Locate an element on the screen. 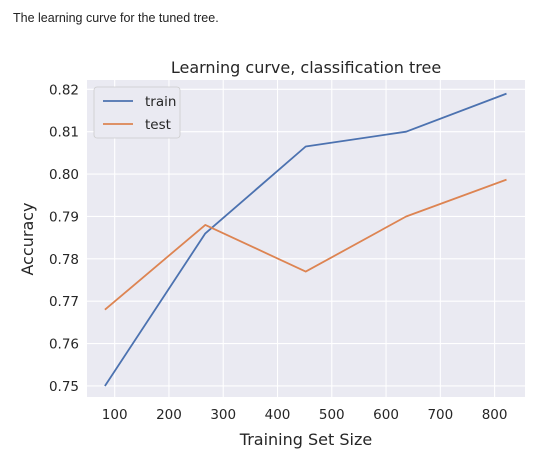 The height and width of the screenshot is (467, 555). y-axis-label: Accuracy is located at coordinates (27, 238).